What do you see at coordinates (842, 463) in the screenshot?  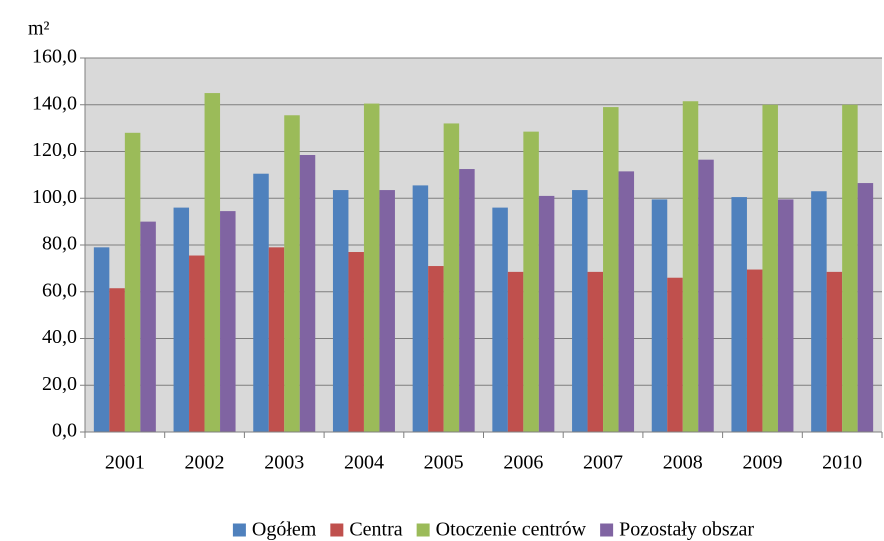 I see `x-tick-label: 2010` at bounding box center [842, 463].